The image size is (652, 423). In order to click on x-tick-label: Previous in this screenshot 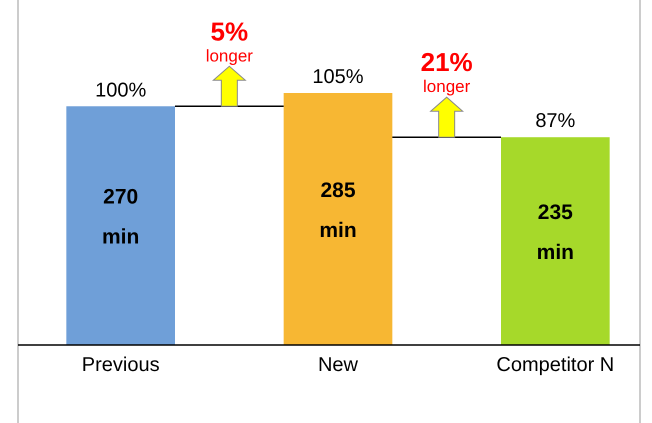, I will do `click(121, 365)`.